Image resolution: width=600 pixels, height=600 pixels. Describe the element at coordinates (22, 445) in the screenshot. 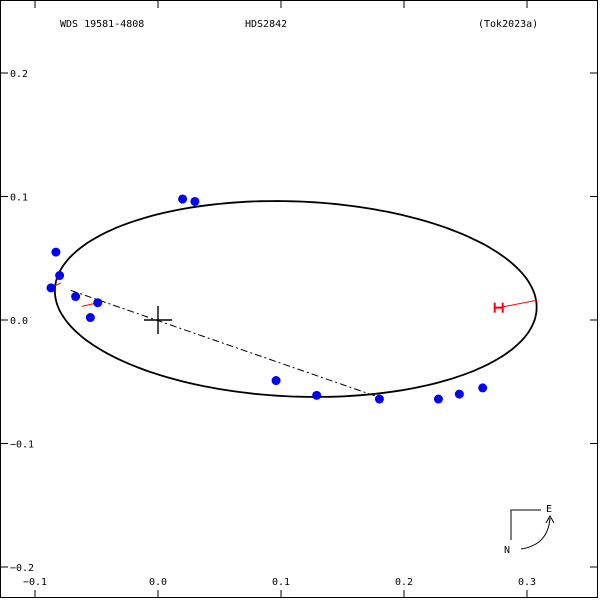

I see `y-tick-label: −0.1` at that location.